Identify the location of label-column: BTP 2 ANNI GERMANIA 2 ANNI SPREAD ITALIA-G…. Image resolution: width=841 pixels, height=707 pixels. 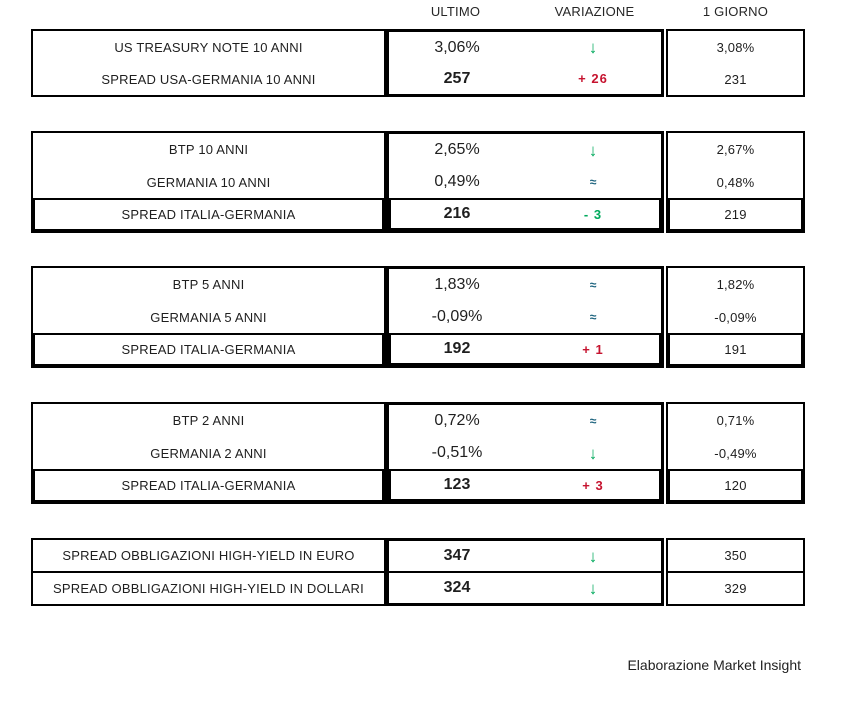
(208, 453).